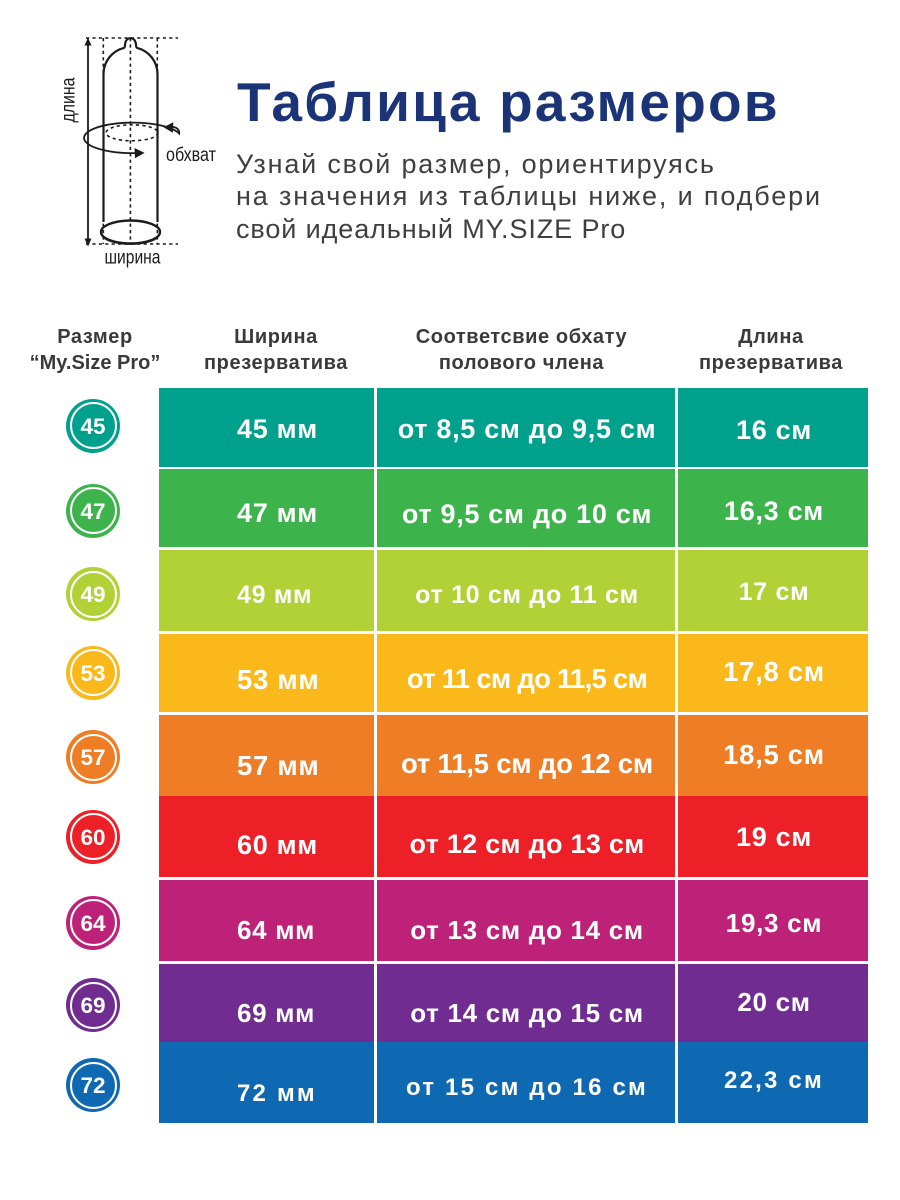 The image size is (900, 1200). Describe the element at coordinates (133, 258) in the screenshot. I see `svg-text: ширина` at that location.